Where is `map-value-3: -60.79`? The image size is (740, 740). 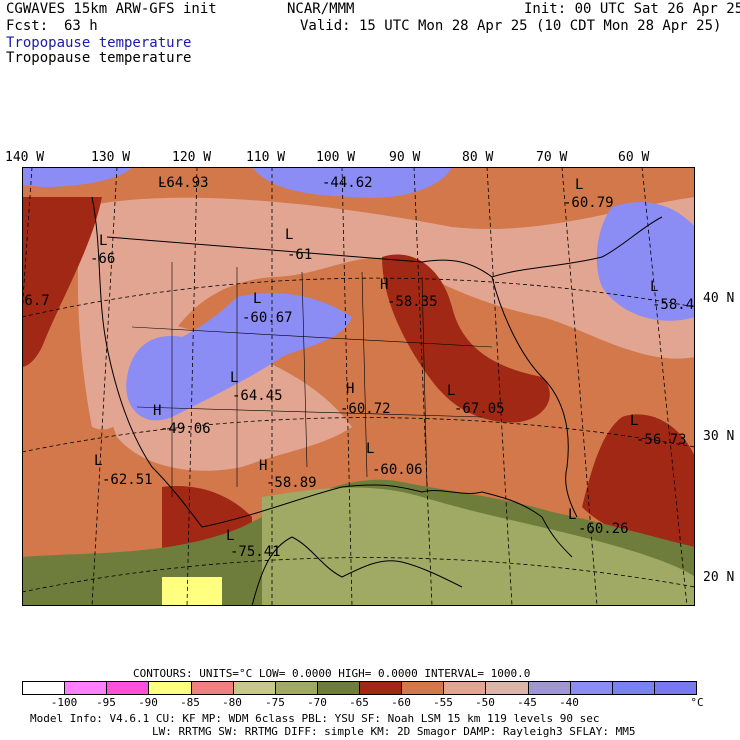 map-value-3: -60.79 is located at coordinates (588, 203).